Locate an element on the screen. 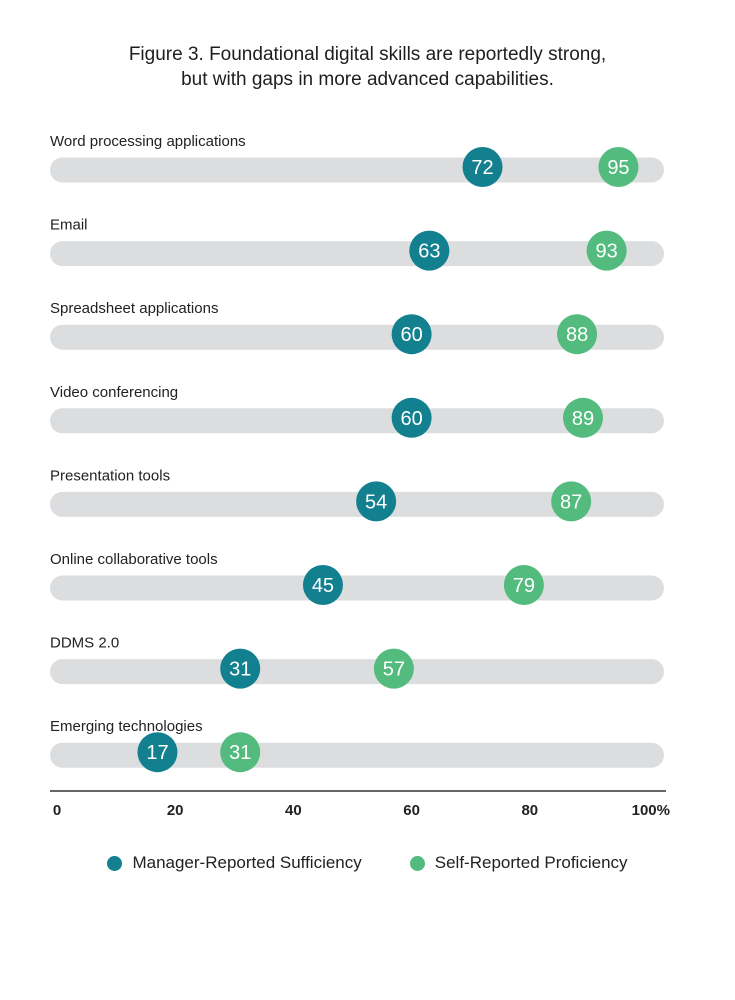 Image resolution: width=735 pixels, height=1000 pixels. manager-value-label: 31 is located at coordinates (240, 670).